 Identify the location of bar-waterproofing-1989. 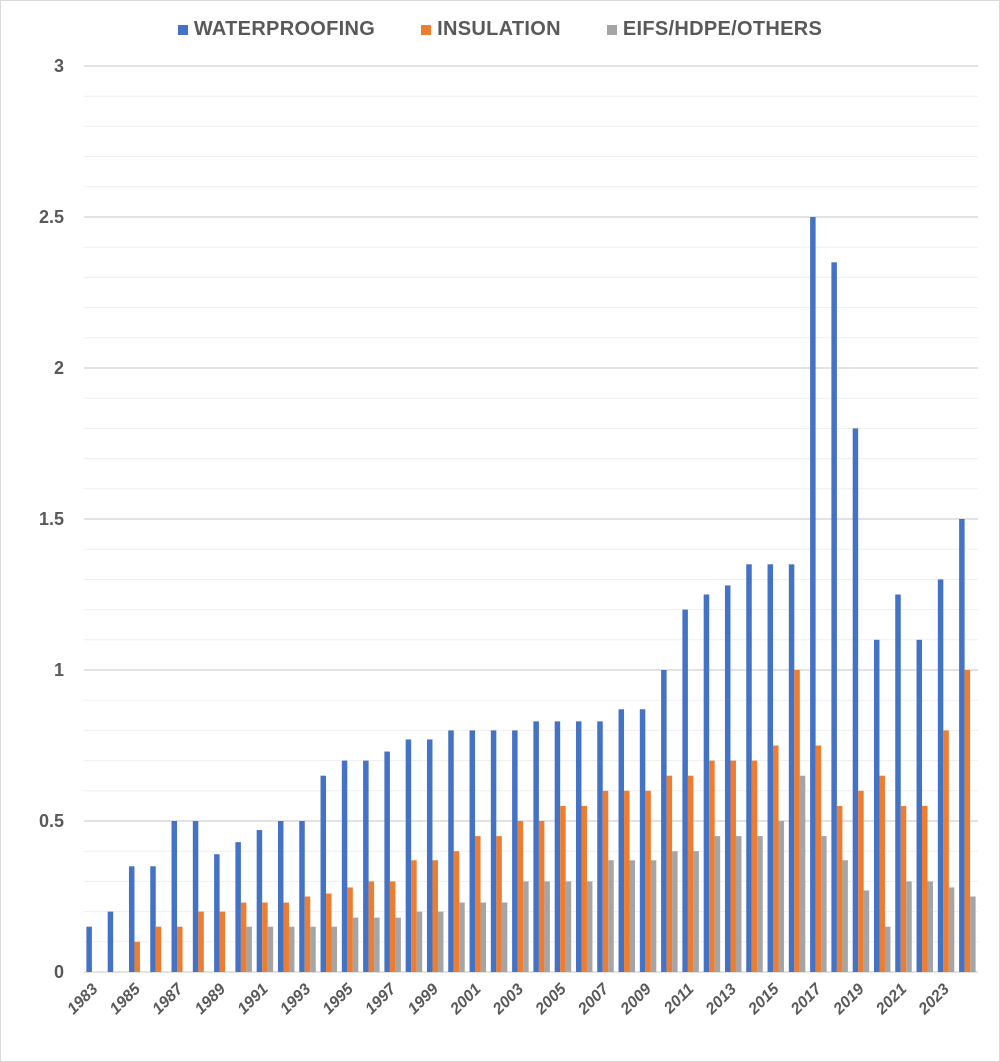
(217, 913).